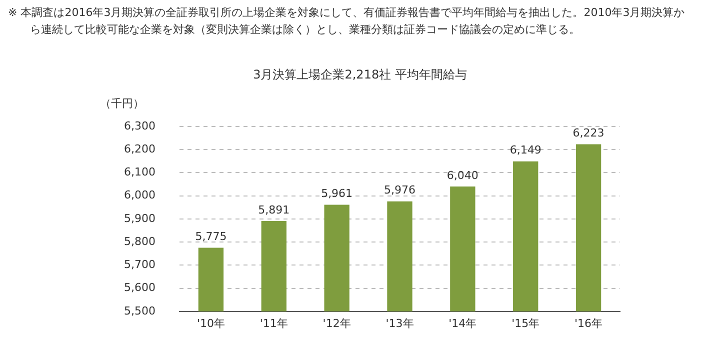 The height and width of the screenshot is (362, 702). Describe the element at coordinates (140, 149) in the screenshot. I see `y-tick-label: 6,200` at that location.